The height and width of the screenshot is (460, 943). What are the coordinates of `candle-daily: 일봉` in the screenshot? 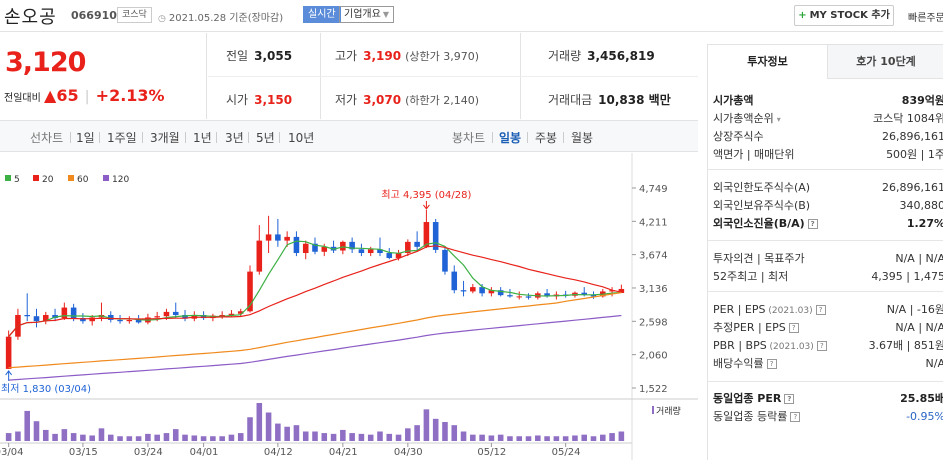 It's located at (510, 138).